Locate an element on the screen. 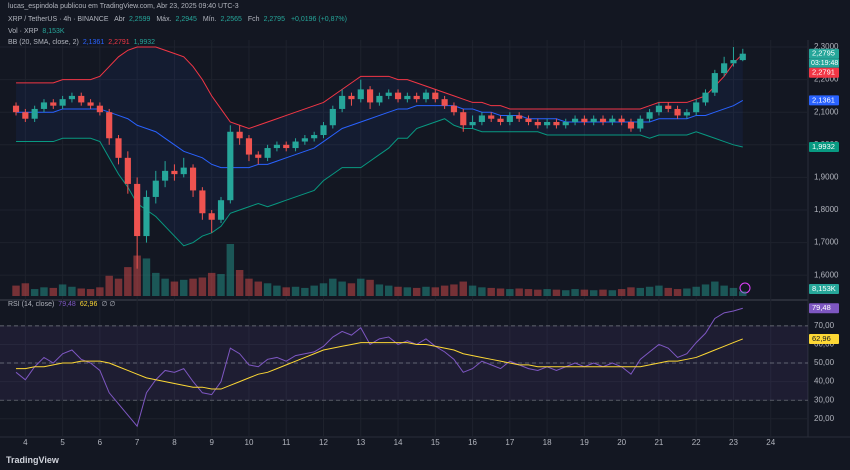 This screenshot has height=470, width=850. x-tick-label: 19 is located at coordinates (584, 442).